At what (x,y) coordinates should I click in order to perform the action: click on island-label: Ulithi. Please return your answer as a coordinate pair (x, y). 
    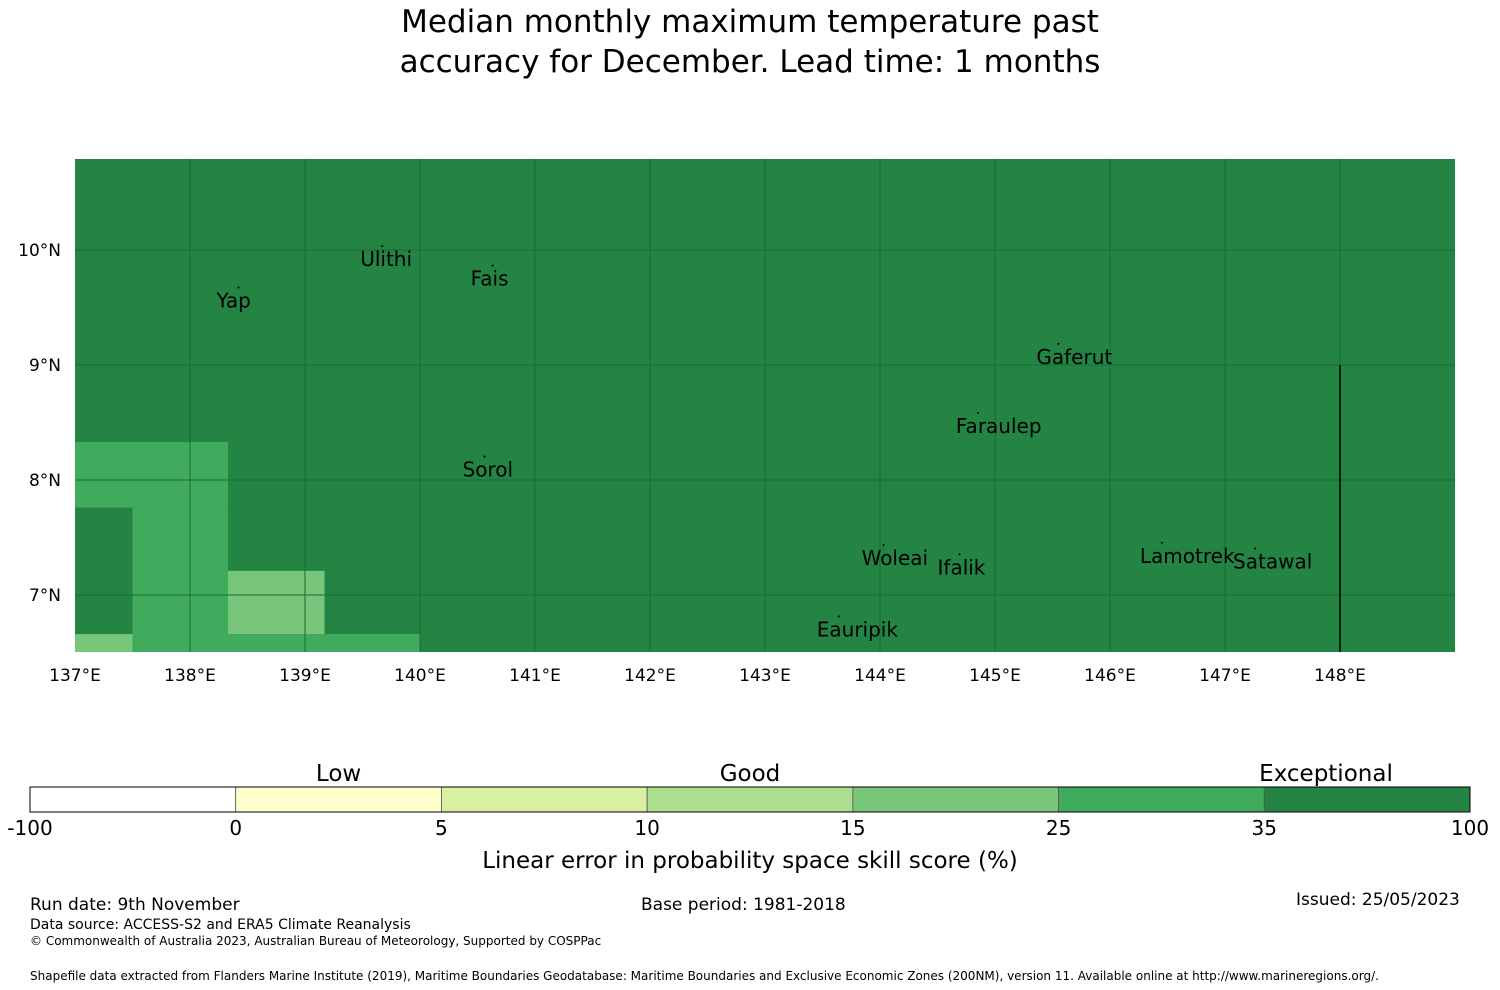
    Looking at the image, I should click on (386, 259).